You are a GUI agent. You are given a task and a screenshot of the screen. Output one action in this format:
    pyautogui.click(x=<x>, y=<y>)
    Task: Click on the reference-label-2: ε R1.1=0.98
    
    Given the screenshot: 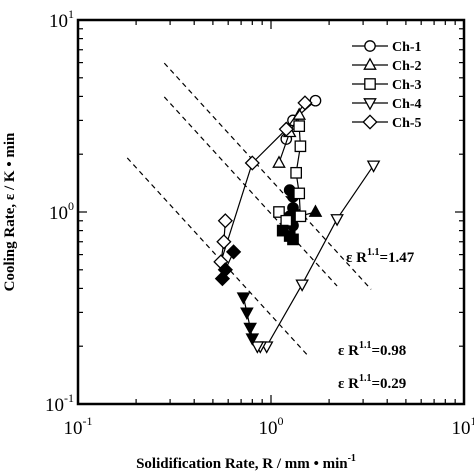 What is the action you would take?
    pyautogui.click(x=372, y=349)
    